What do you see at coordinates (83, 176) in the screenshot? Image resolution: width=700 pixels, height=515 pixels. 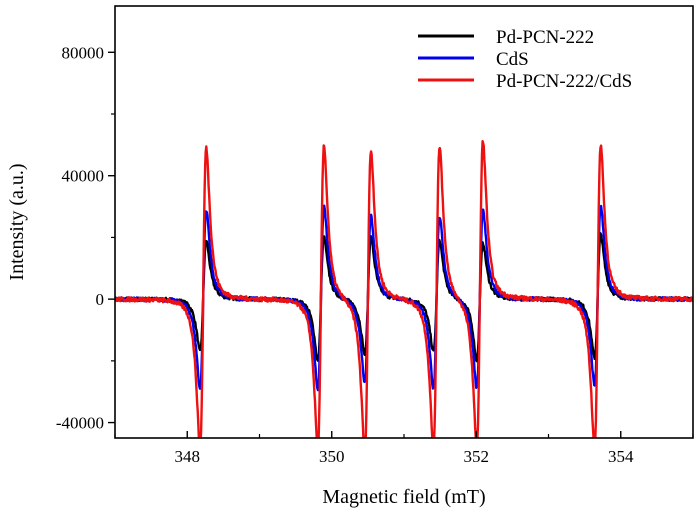 I see `y-tick-label-2: 40000` at bounding box center [83, 176].